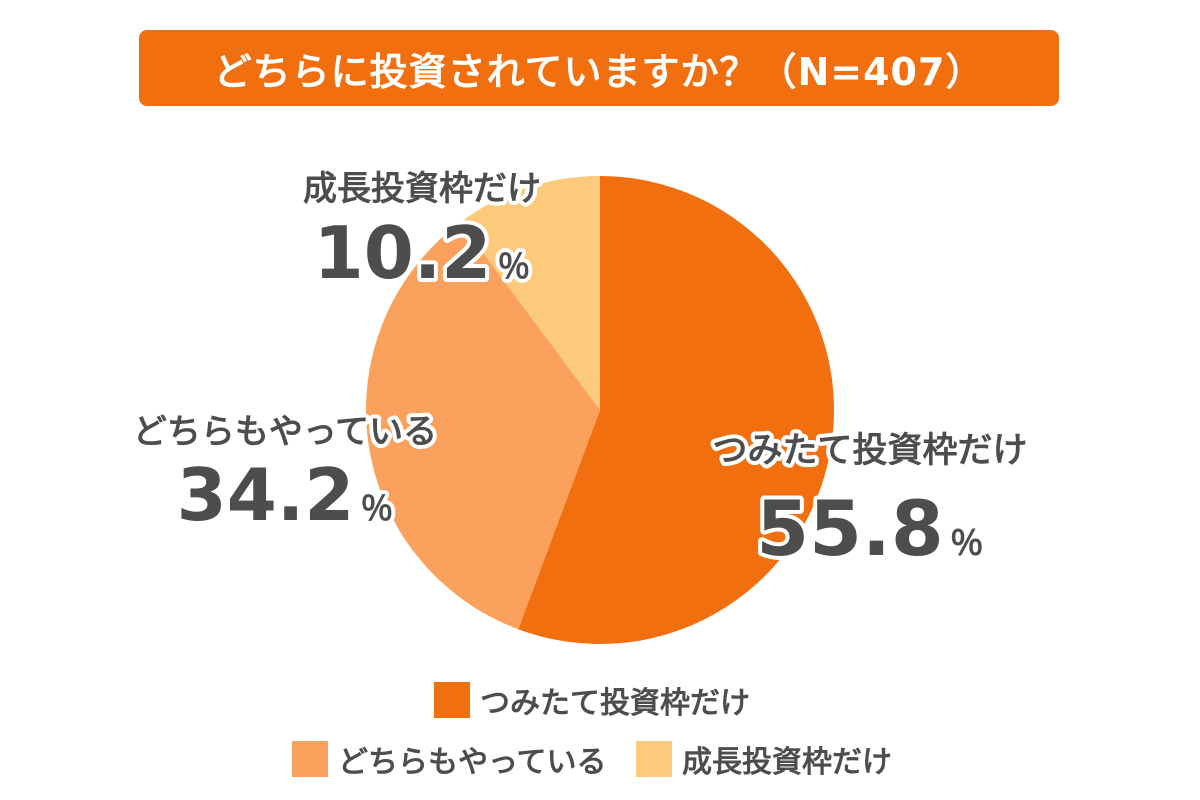 The image size is (1200, 800). Describe the element at coordinates (654, 759) in the screenshot. I see `legend-swatch-growth` at that location.